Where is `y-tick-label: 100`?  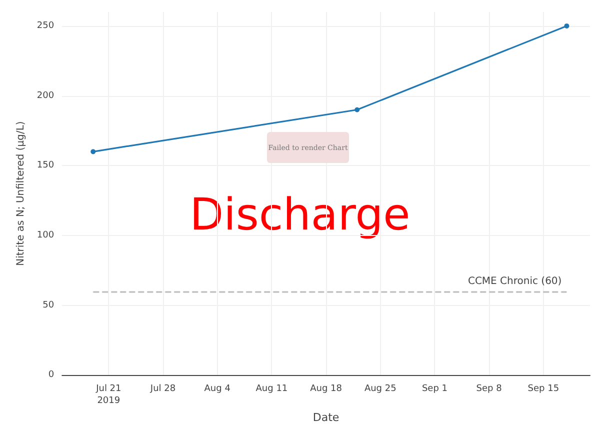 y-tick-label: 100 is located at coordinates (45, 235).